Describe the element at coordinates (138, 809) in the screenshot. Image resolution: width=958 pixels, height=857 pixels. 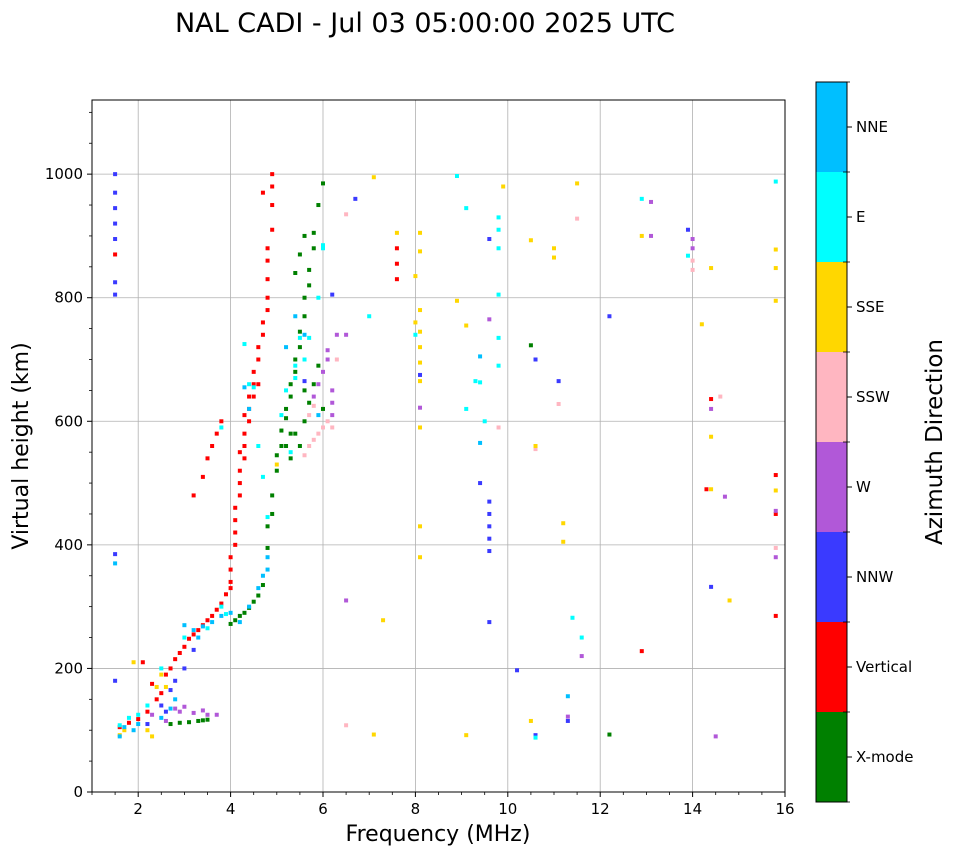
I see `x-tick-label: 2` at that location.